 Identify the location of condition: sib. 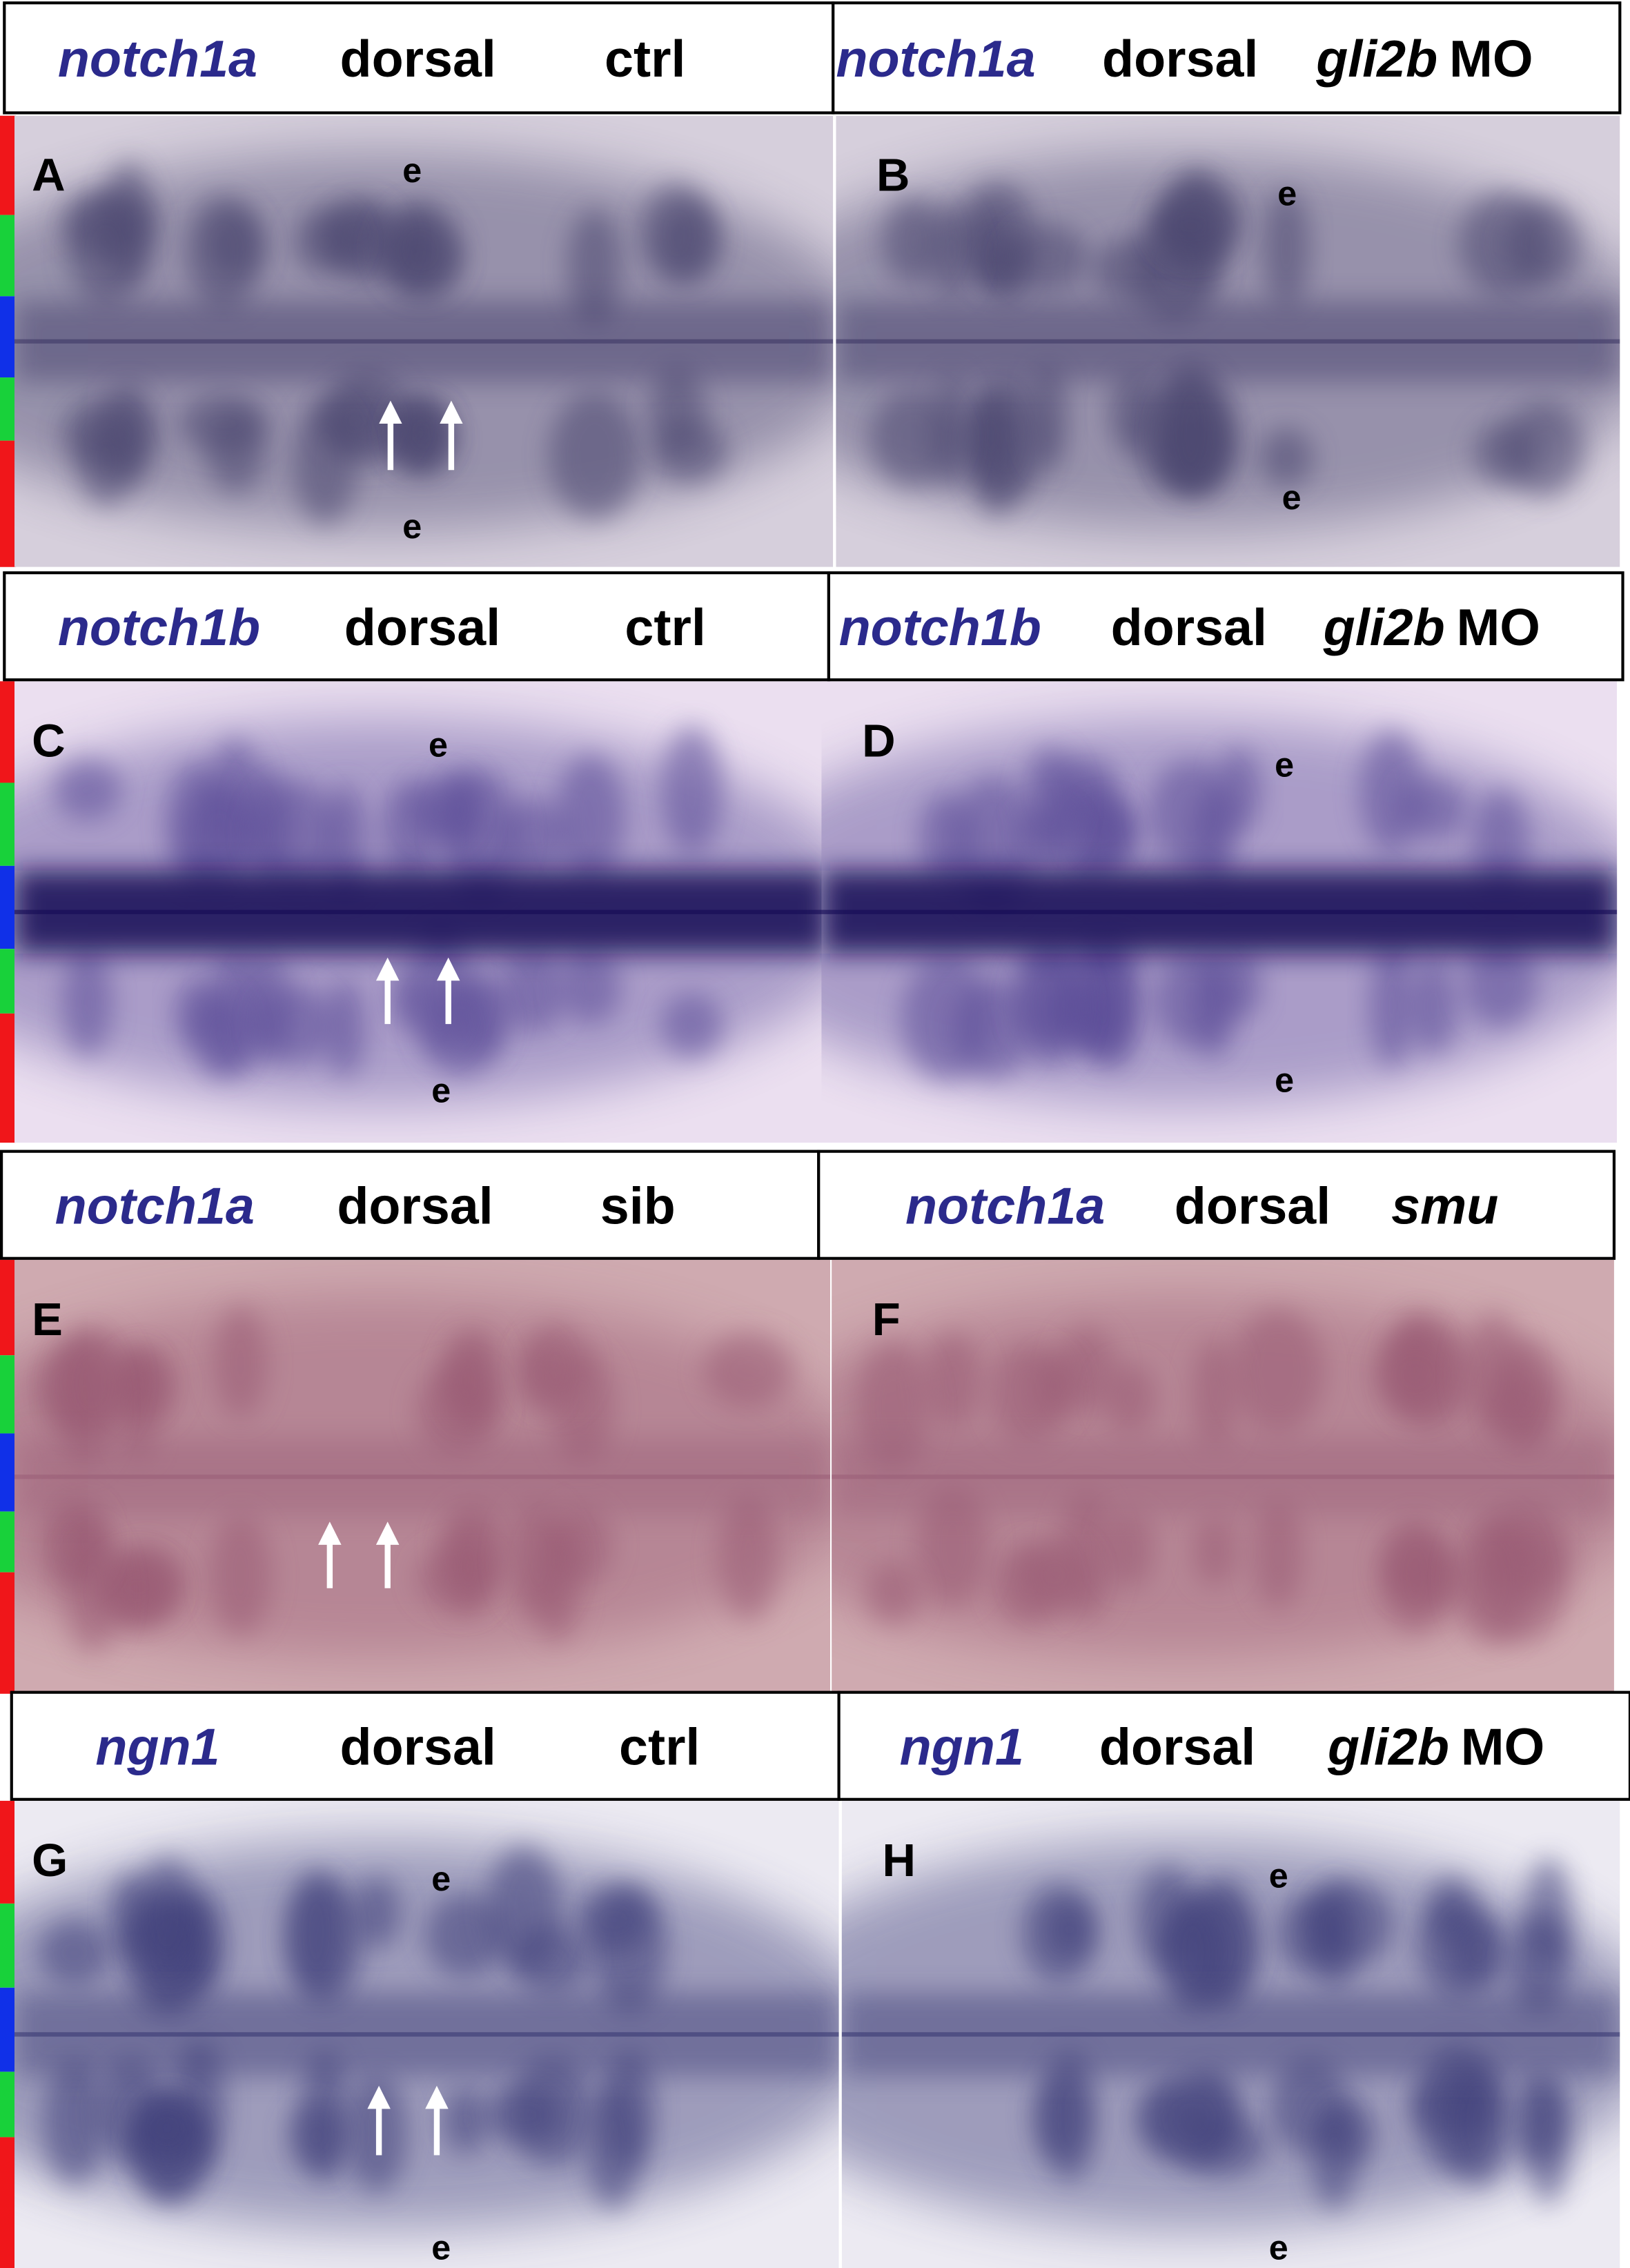
(638, 1205).